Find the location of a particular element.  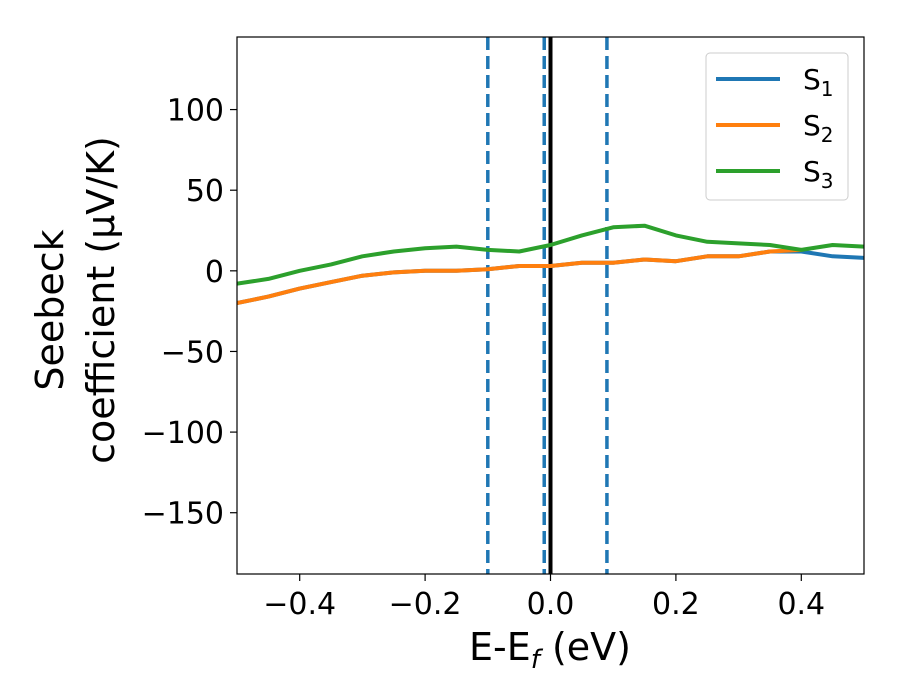

x-tick-label: 0.4 is located at coordinates (801, 604).